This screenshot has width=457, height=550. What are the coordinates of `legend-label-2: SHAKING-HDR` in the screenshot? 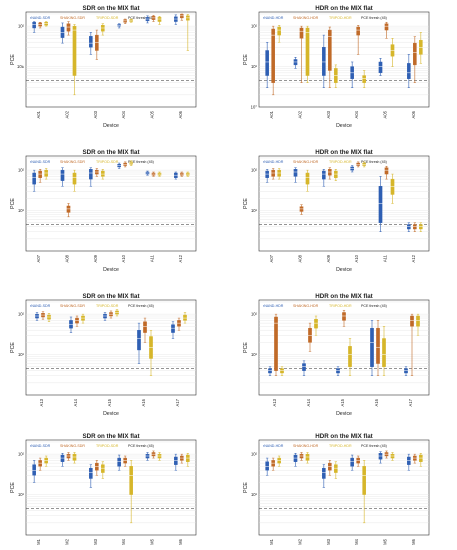 It's located at (306, 446).